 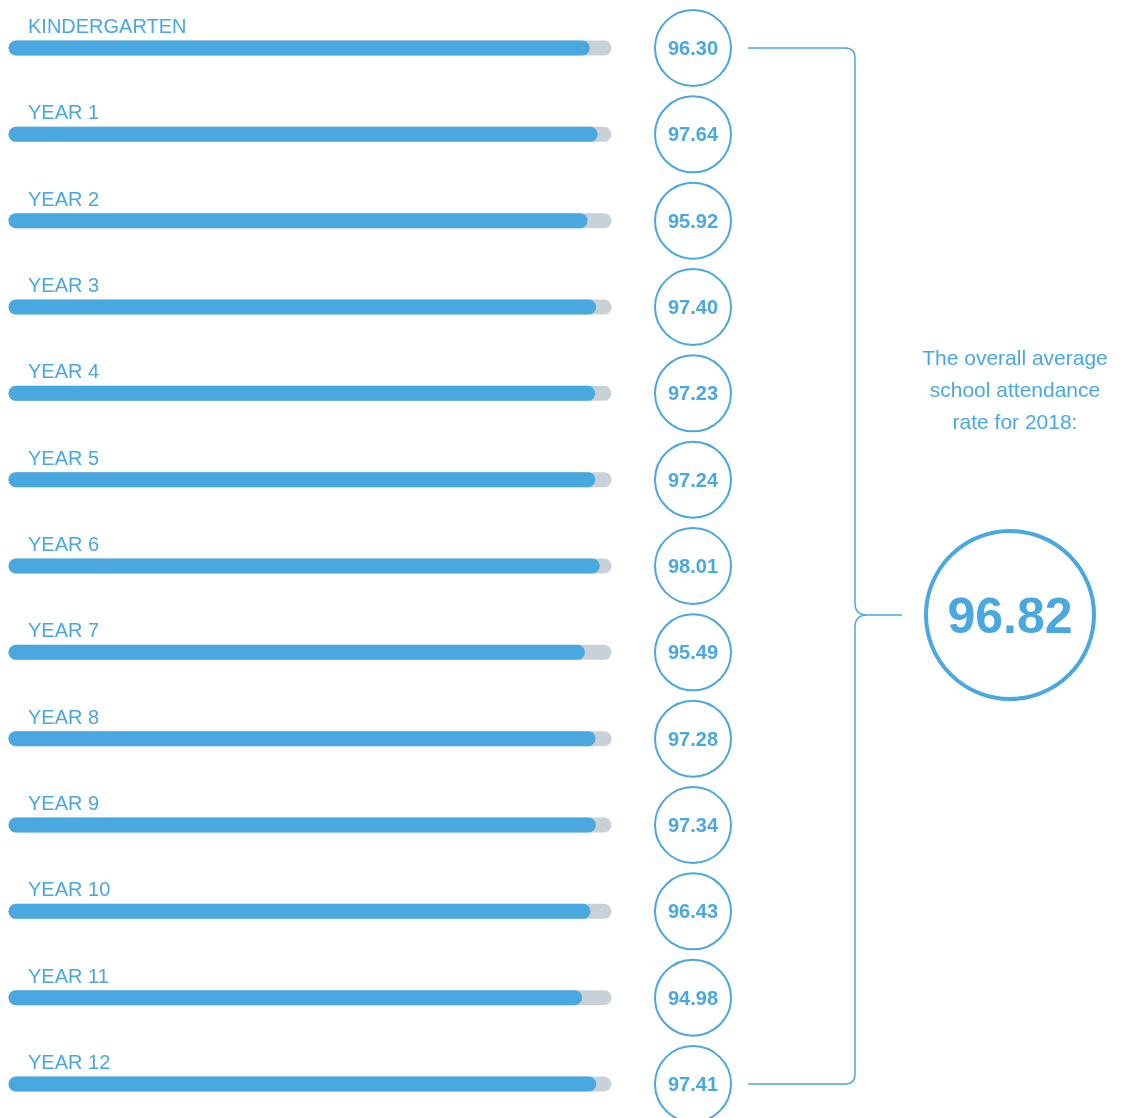 What do you see at coordinates (64, 803) in the screenshot?
I see `y-tick-label: YEAR 9` at bounding box center [64, 803].